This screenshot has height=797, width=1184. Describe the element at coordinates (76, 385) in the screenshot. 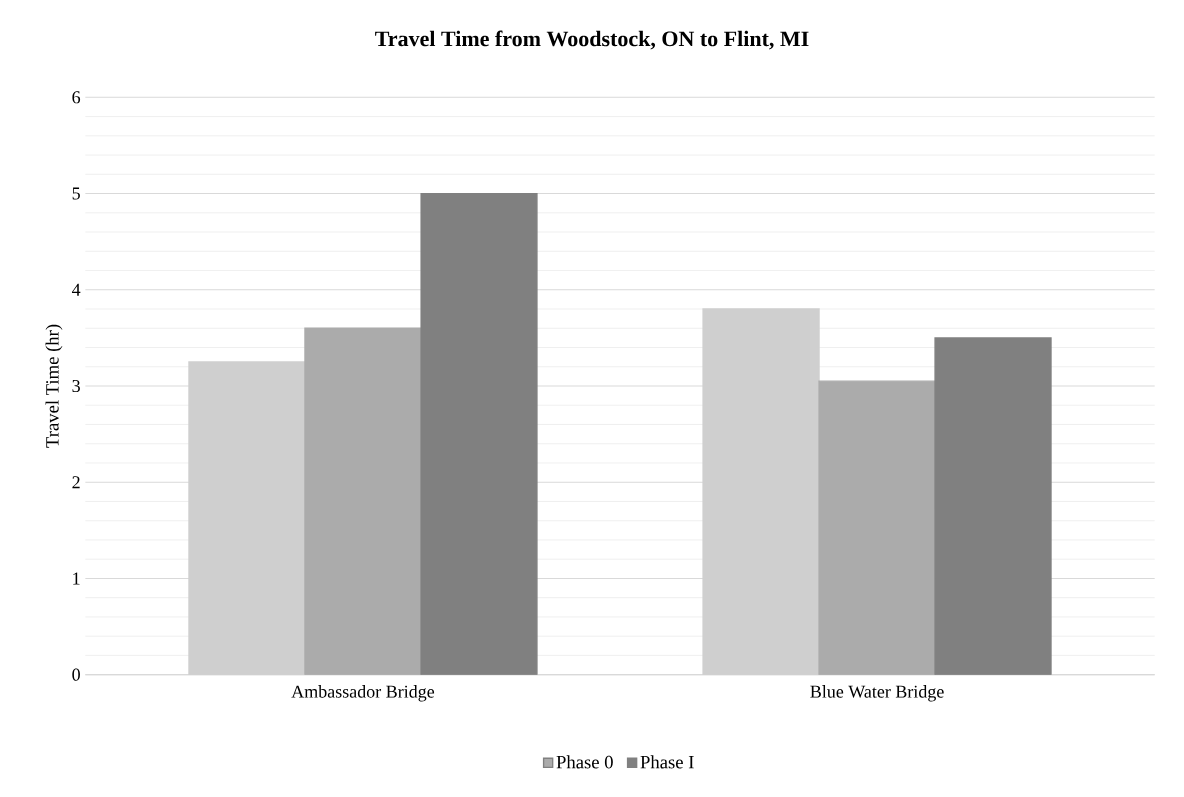

I see `y-tick-label: 3` at that location.